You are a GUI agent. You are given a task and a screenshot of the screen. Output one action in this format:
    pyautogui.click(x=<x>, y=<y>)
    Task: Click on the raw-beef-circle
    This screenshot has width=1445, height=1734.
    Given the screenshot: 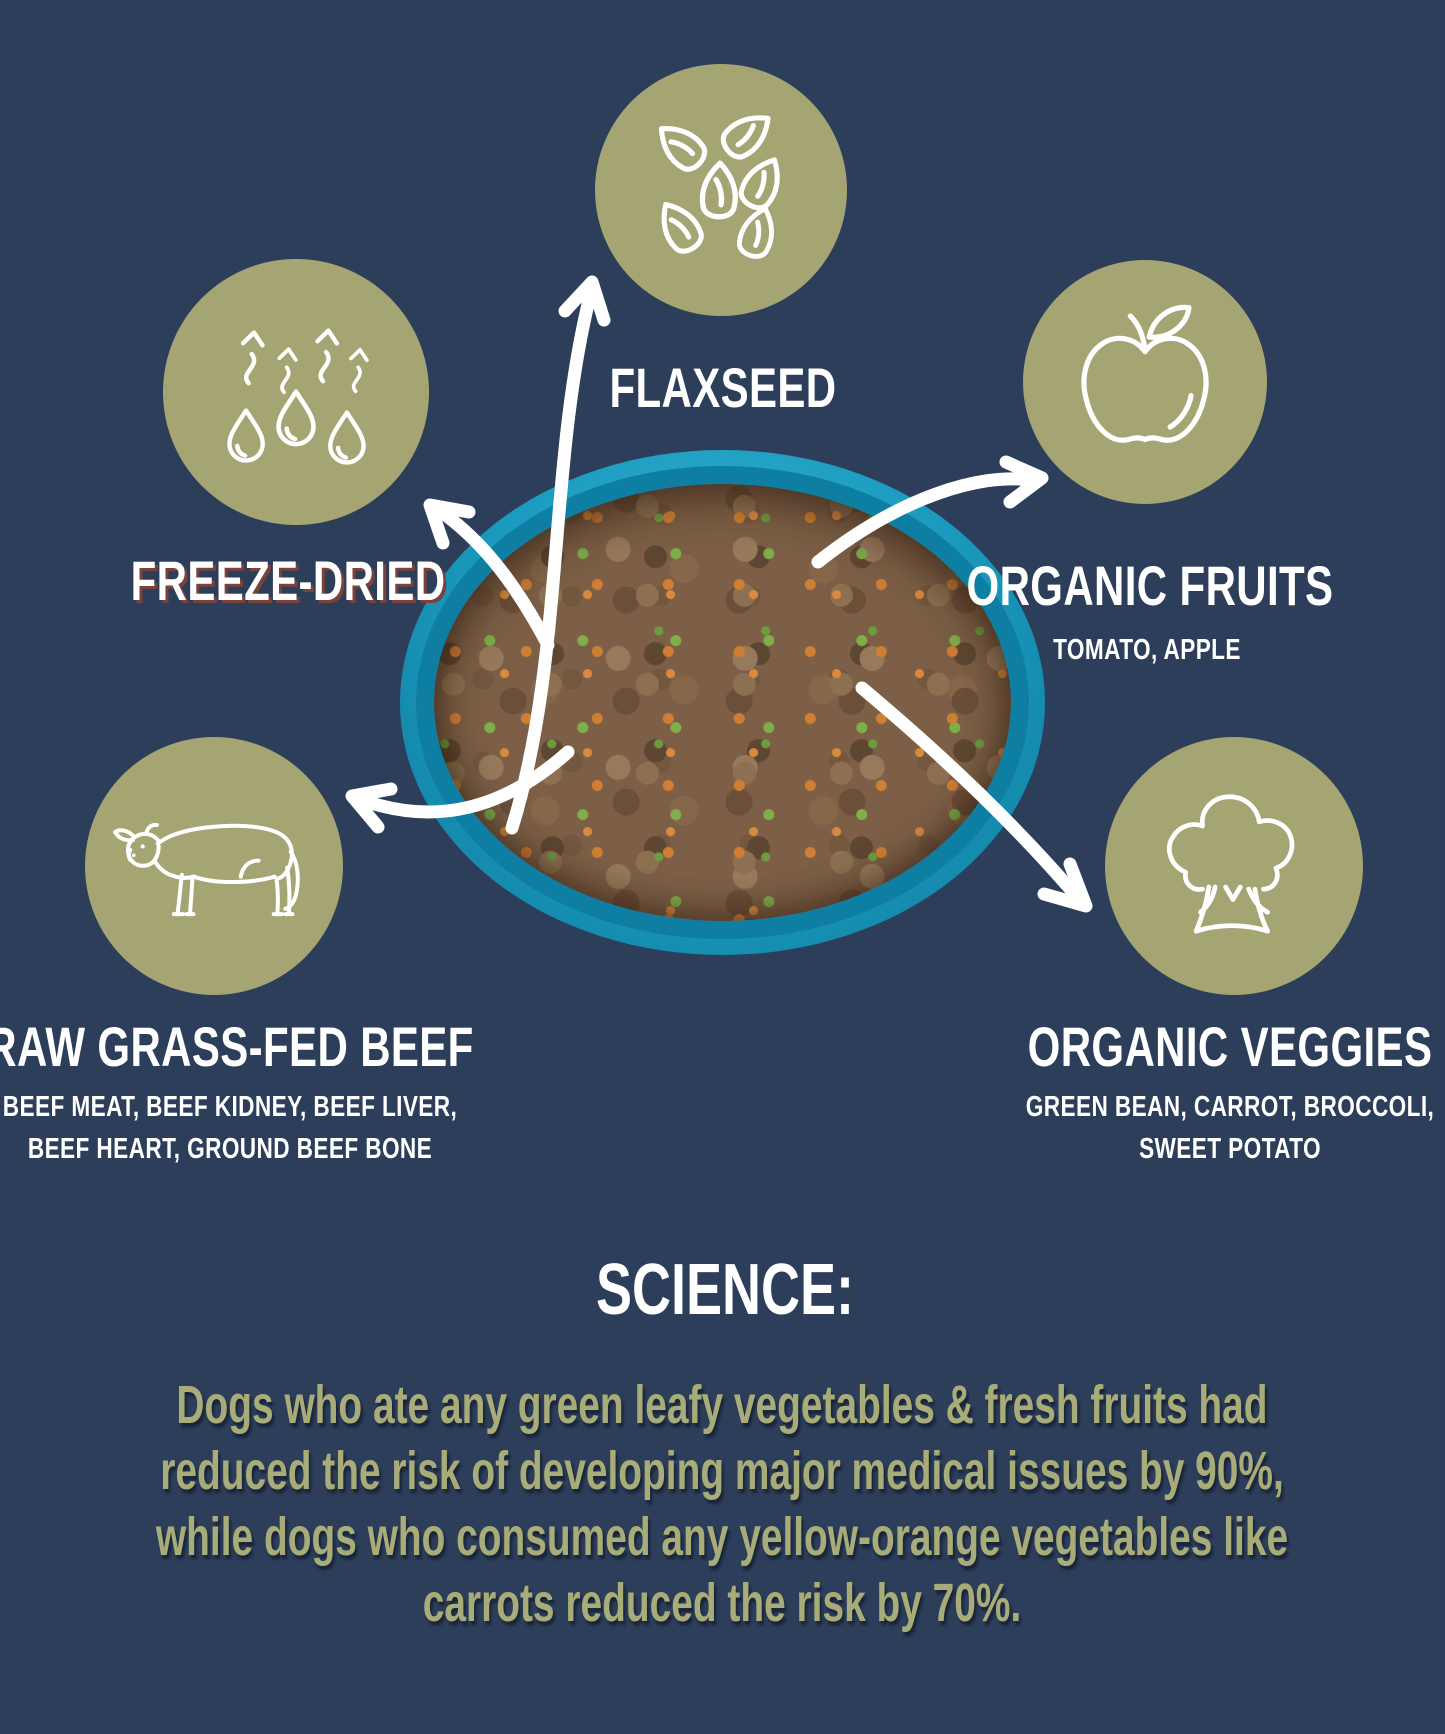 What is the action you would take?
    pyautogui.click(x=214, y=866)
    